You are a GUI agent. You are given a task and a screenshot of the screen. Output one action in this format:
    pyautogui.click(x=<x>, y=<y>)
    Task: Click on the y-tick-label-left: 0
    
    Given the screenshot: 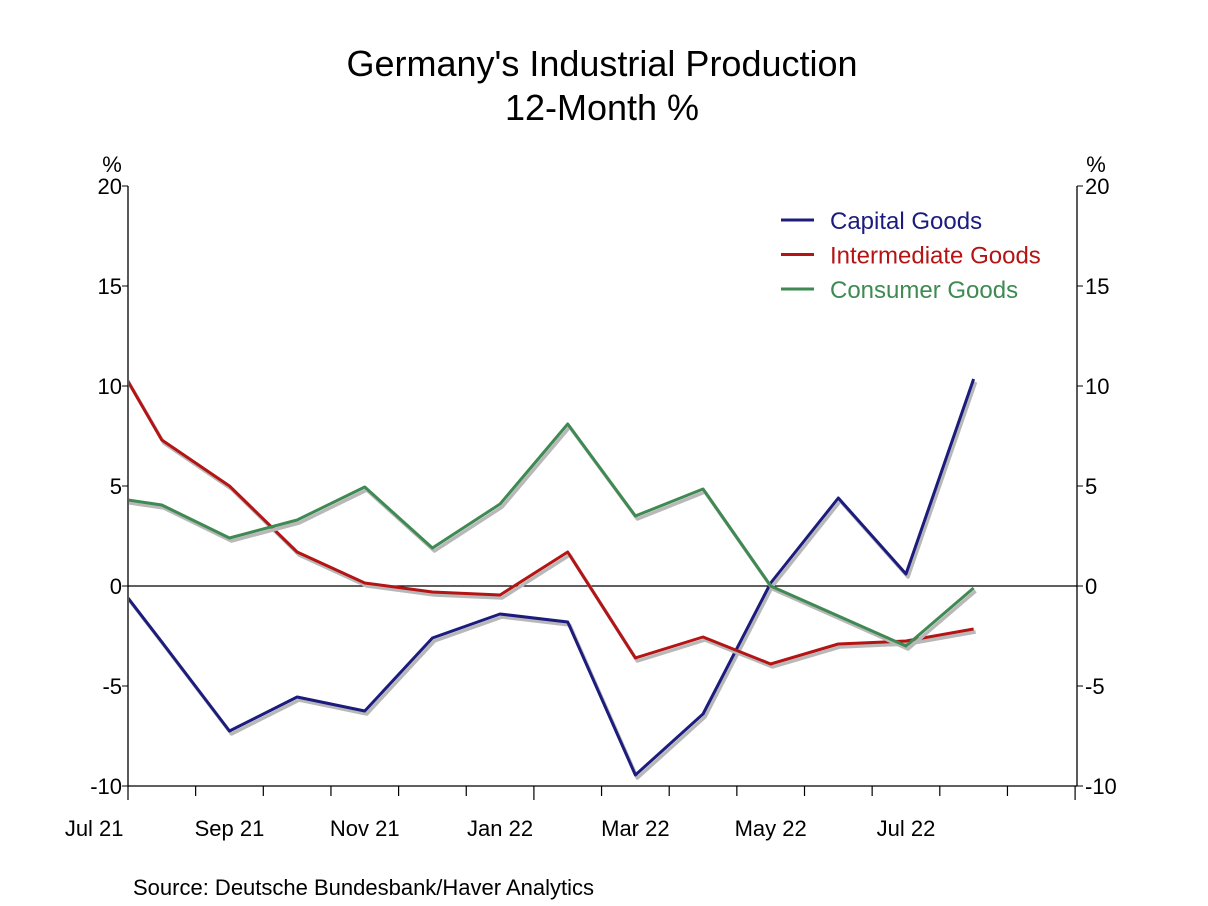 What is the action you would take?
    pyautogui.click(x=116, y=586)
    